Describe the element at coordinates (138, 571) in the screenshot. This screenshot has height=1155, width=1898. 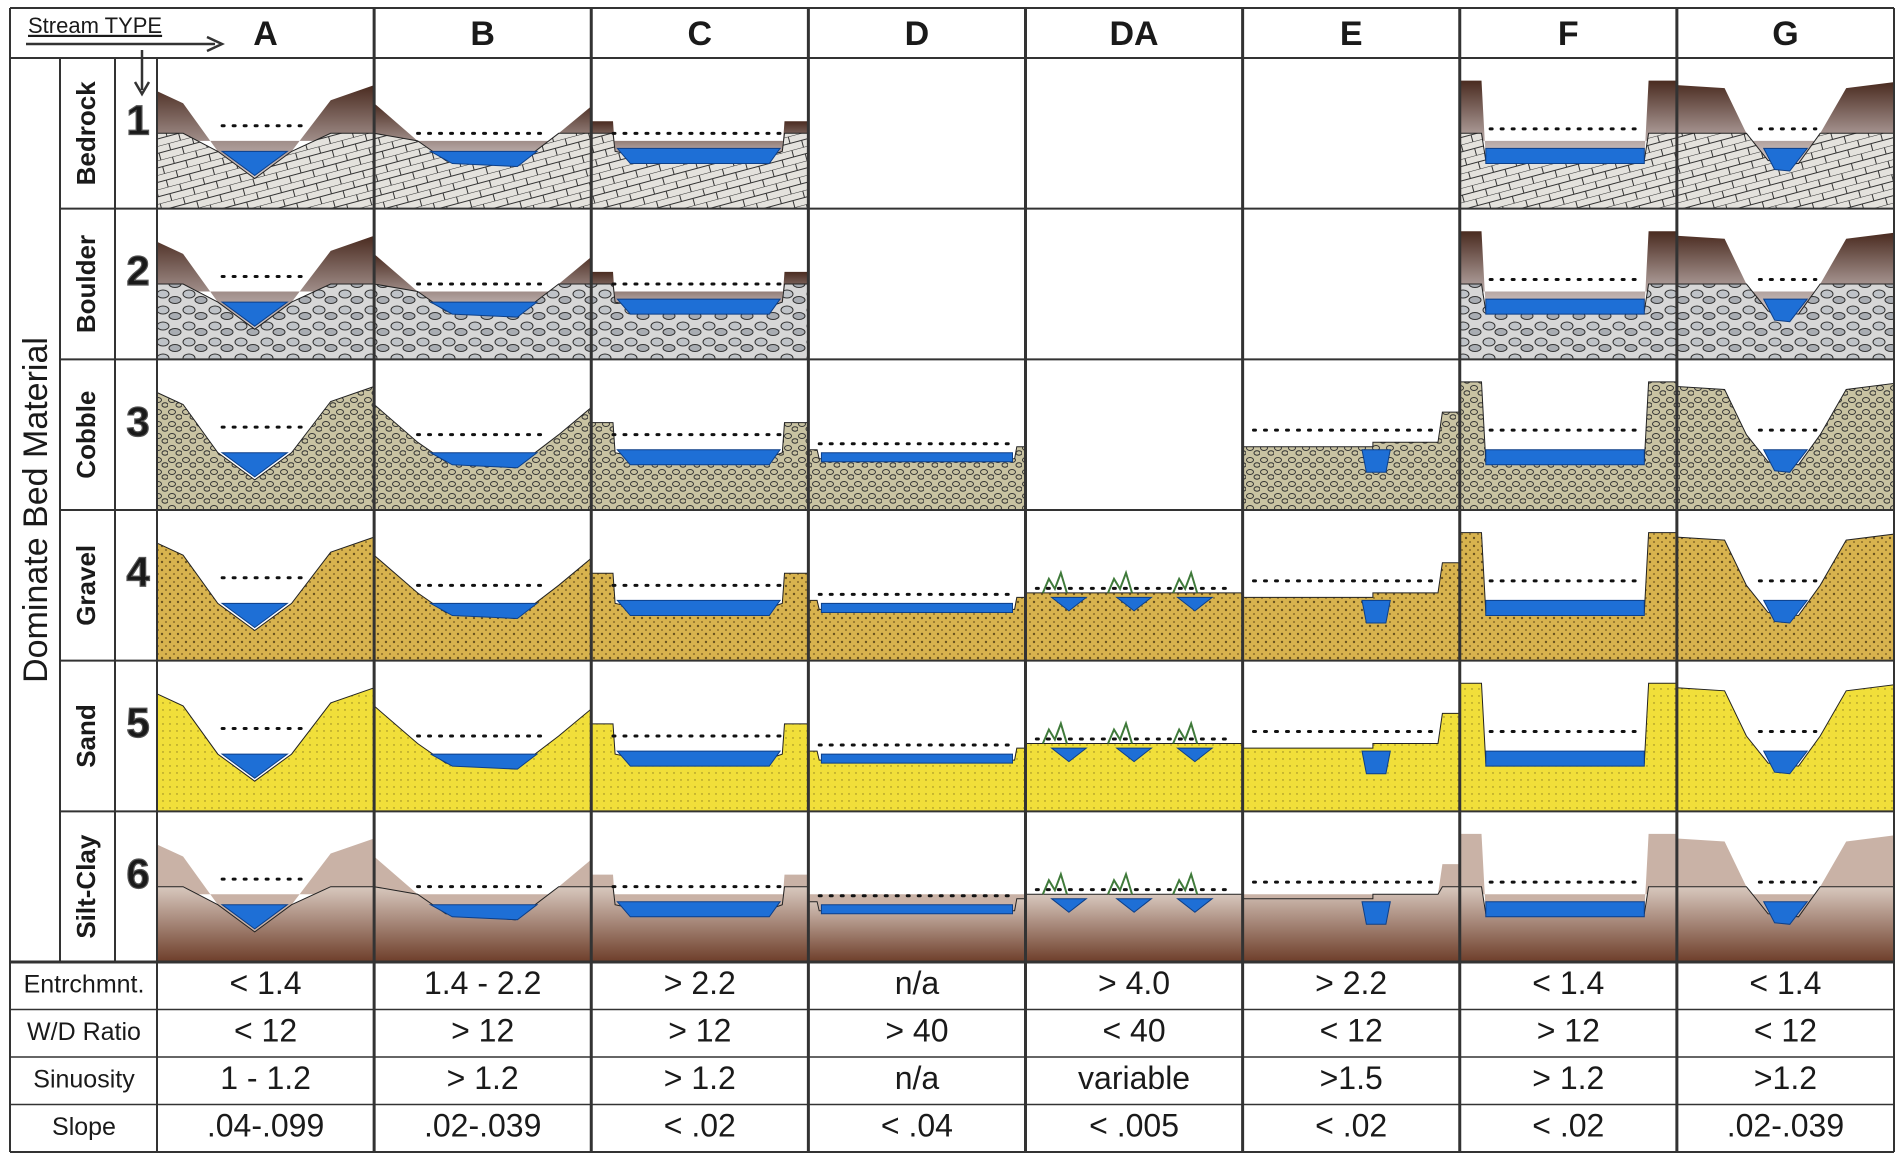
I see `material-number: 4` at that location.